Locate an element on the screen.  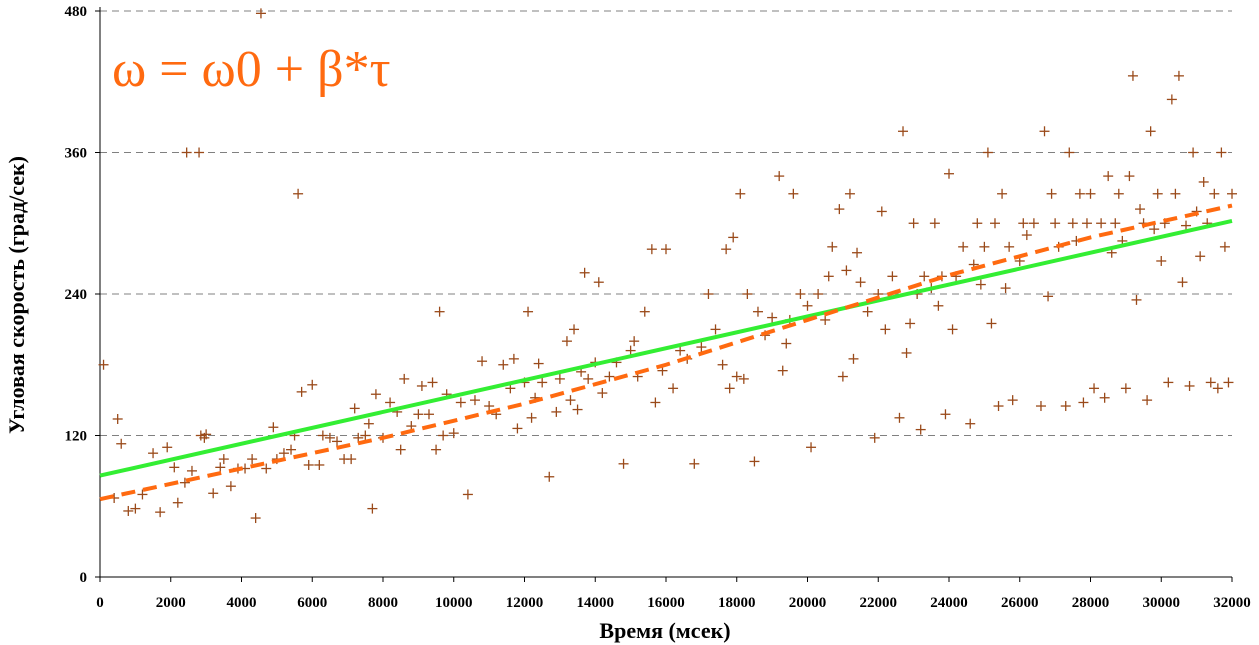
x-tick-label: 32000 is located at coordinates (1232, 603).